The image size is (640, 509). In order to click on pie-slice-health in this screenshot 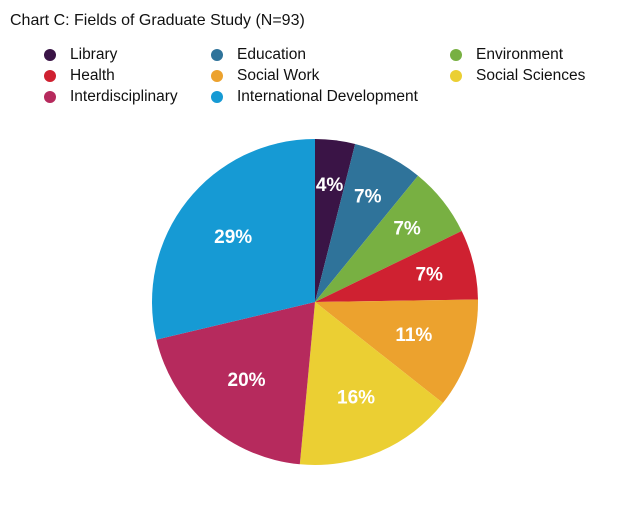, I will do `click(396, 266)`.